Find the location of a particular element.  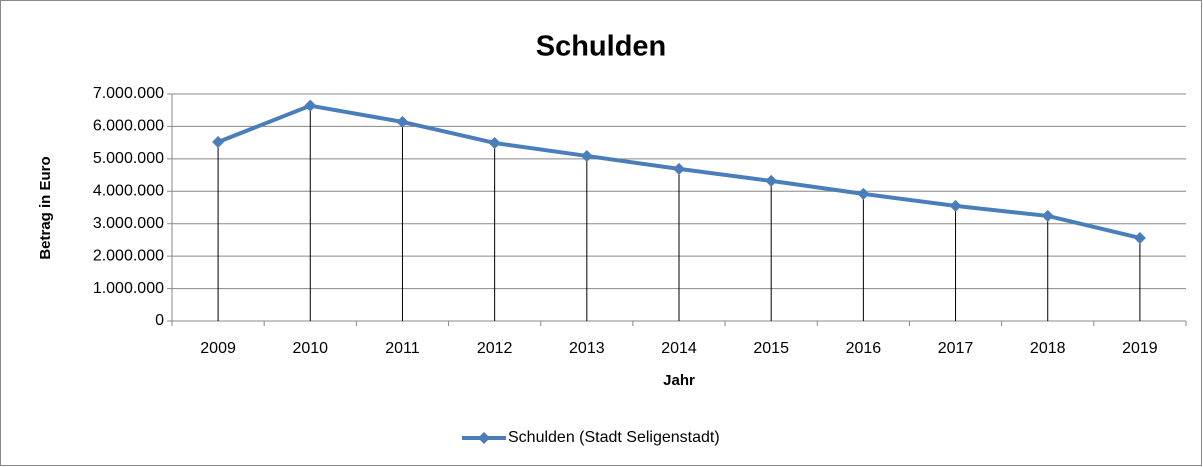

x-tick-label: 2011 is located at coordinates (402, 348).